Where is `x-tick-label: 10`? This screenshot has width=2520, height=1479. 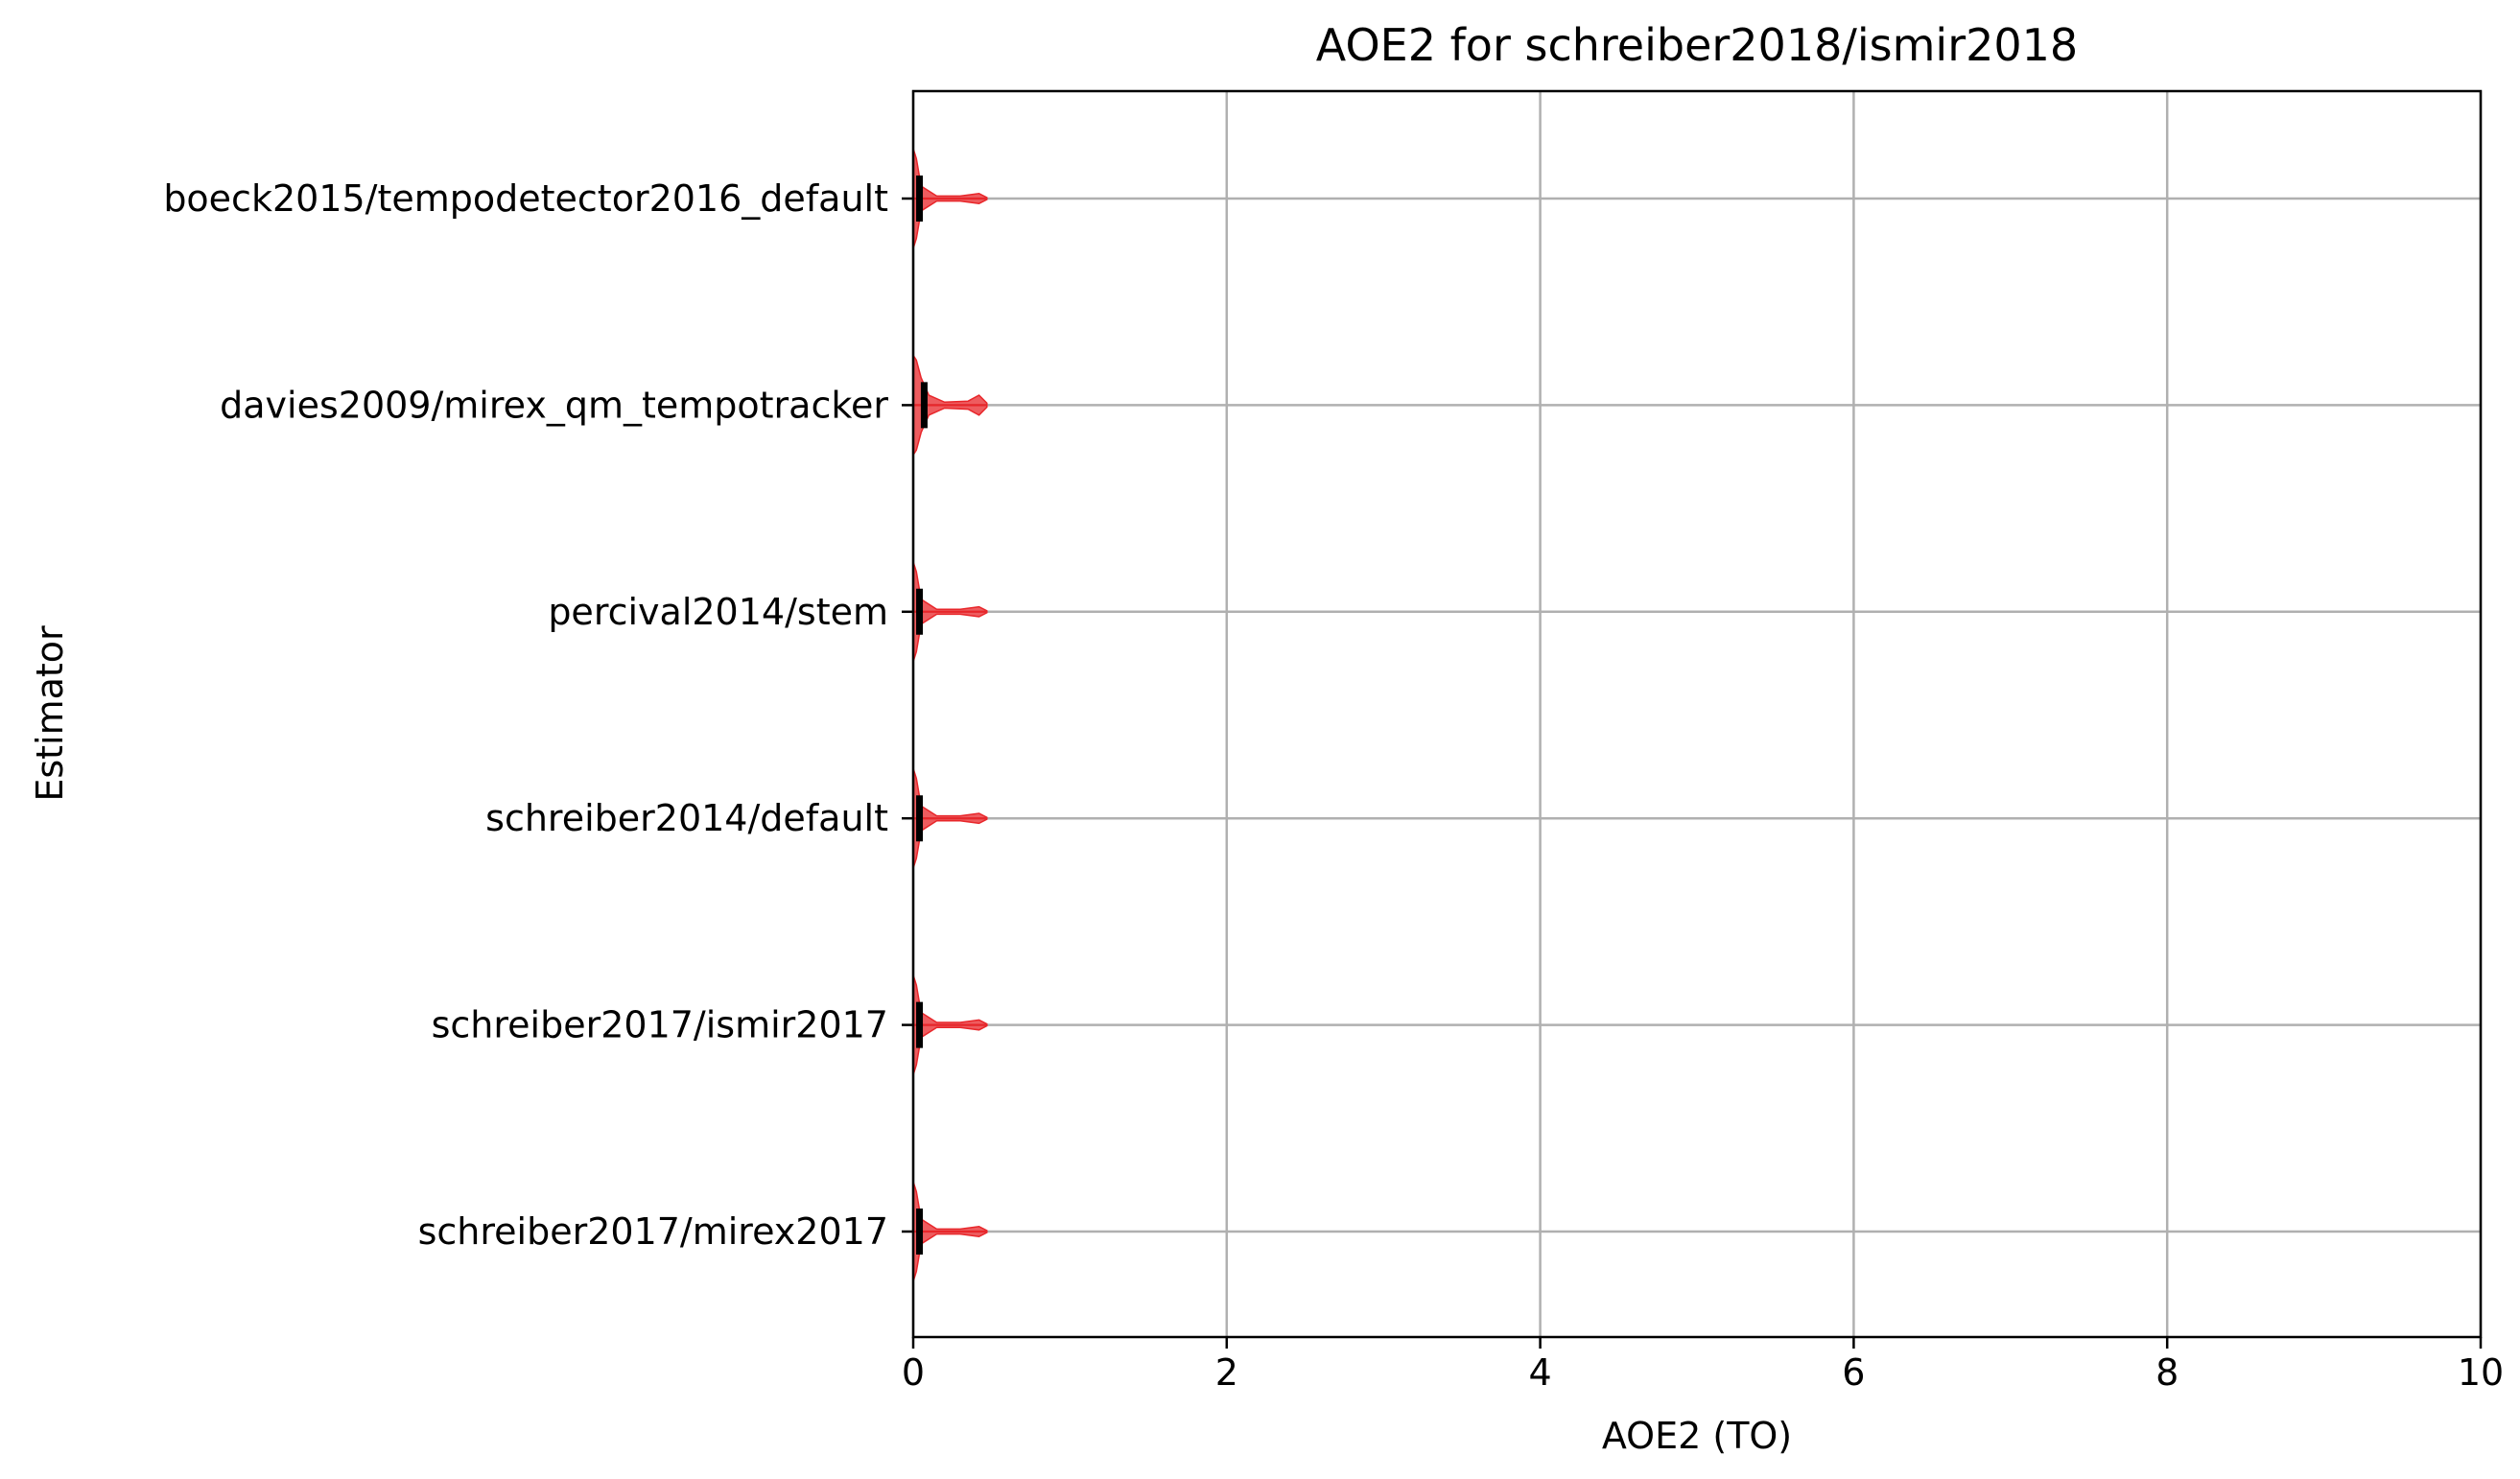
x-tick-label: 10 is located at coordinates (2481, 1372).